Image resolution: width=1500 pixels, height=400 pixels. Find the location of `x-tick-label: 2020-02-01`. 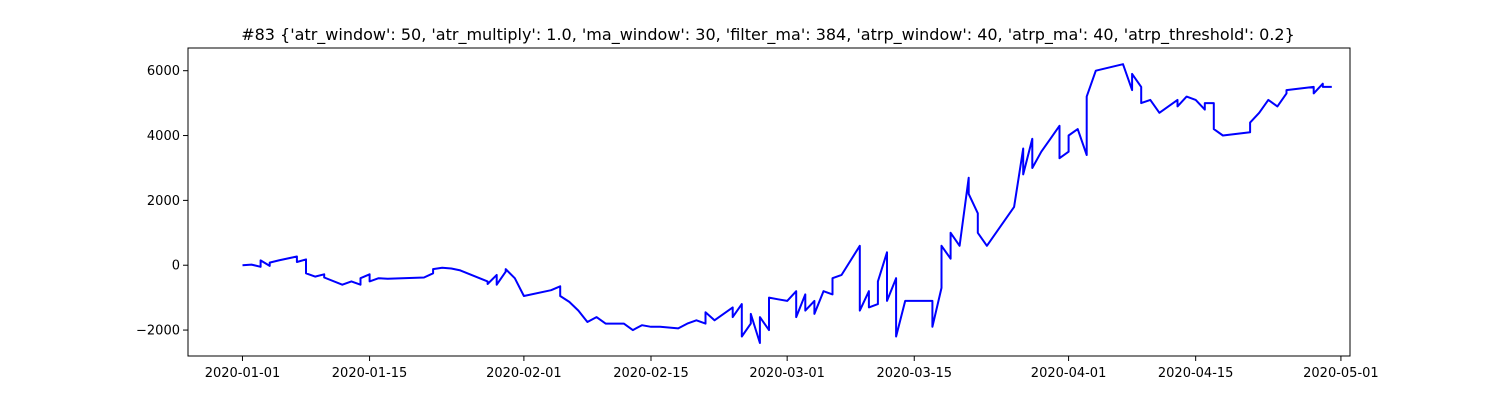

x-tick-label: 2020-02-01 is located at coordinates (524, 373).